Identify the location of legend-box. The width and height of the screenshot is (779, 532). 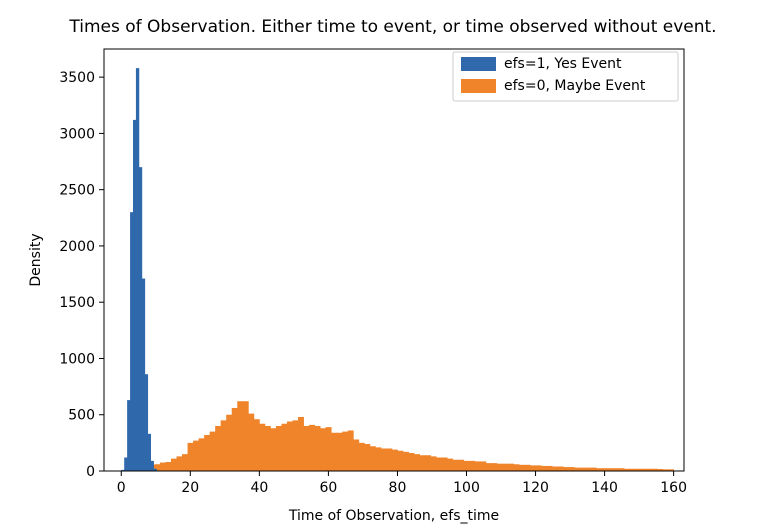
(565, 76).